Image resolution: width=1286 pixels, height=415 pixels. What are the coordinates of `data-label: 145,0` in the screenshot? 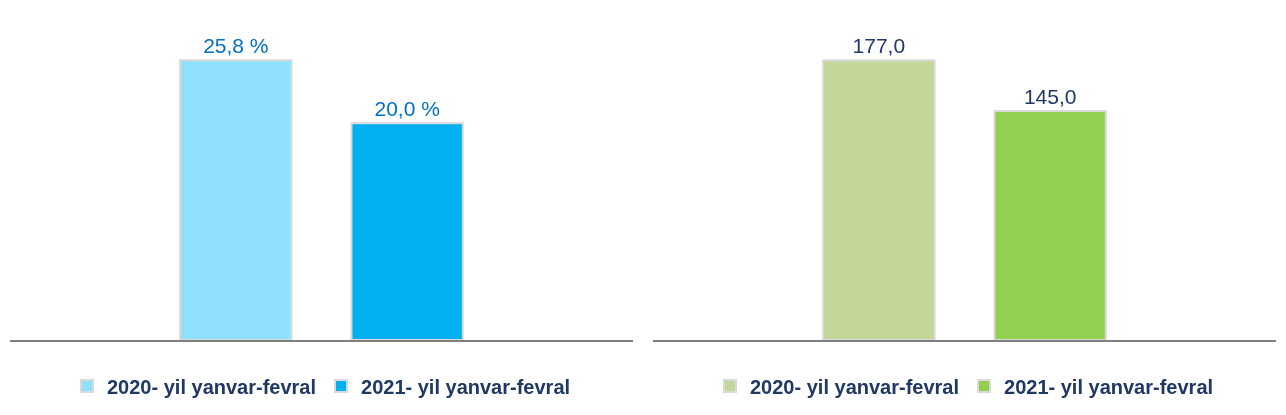 It's located at (1050, 96).